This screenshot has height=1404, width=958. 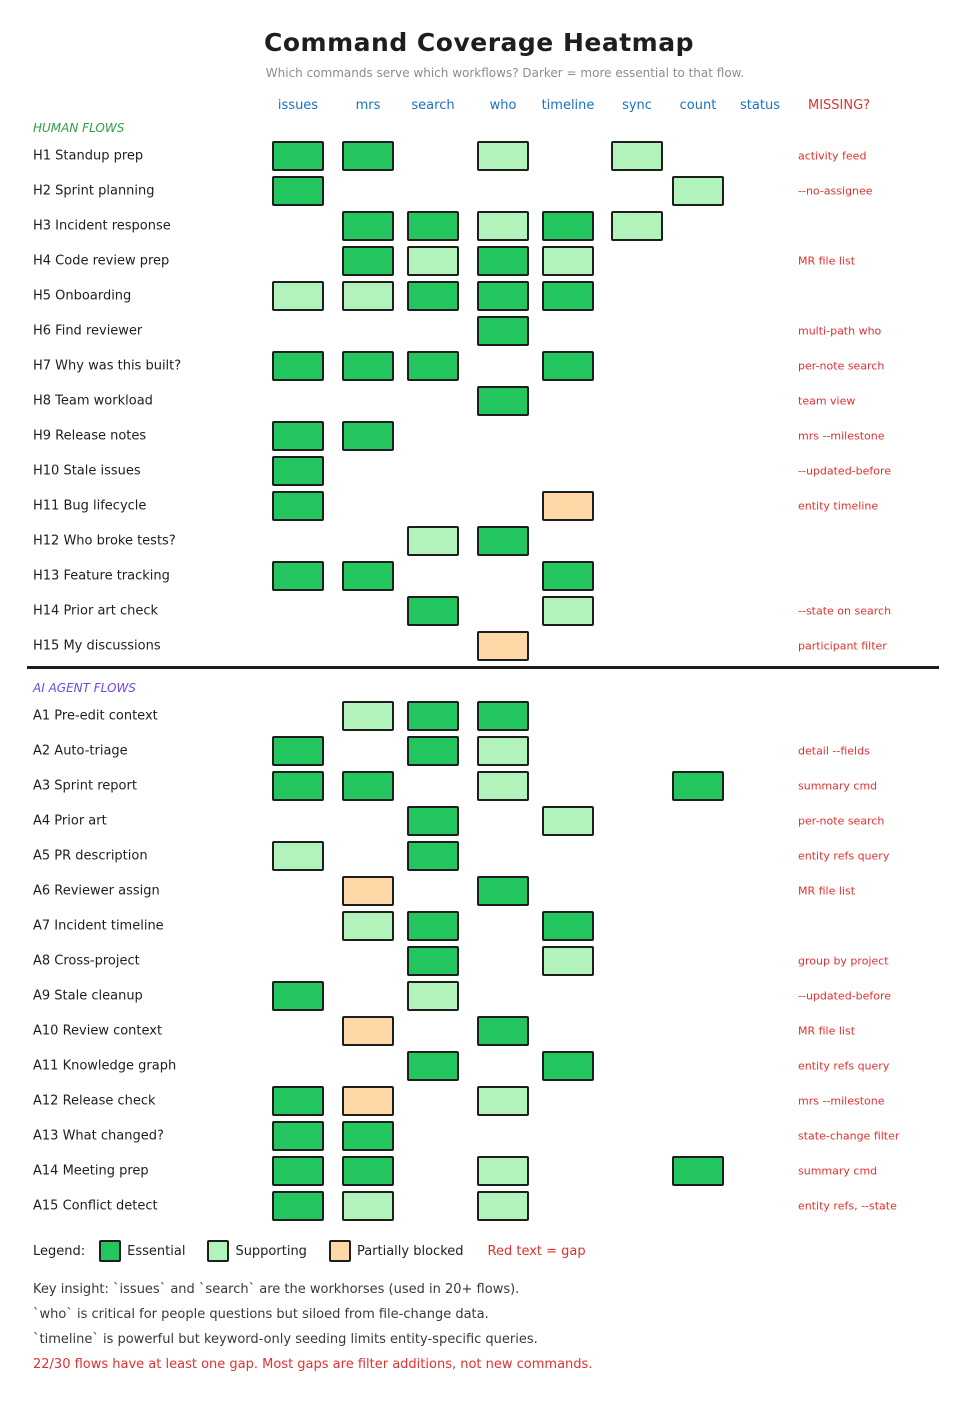 What do you see at coordinates (298, 105) in the screenshot?
I see `column-header-issues: issues` at bounding box center [298, 105].